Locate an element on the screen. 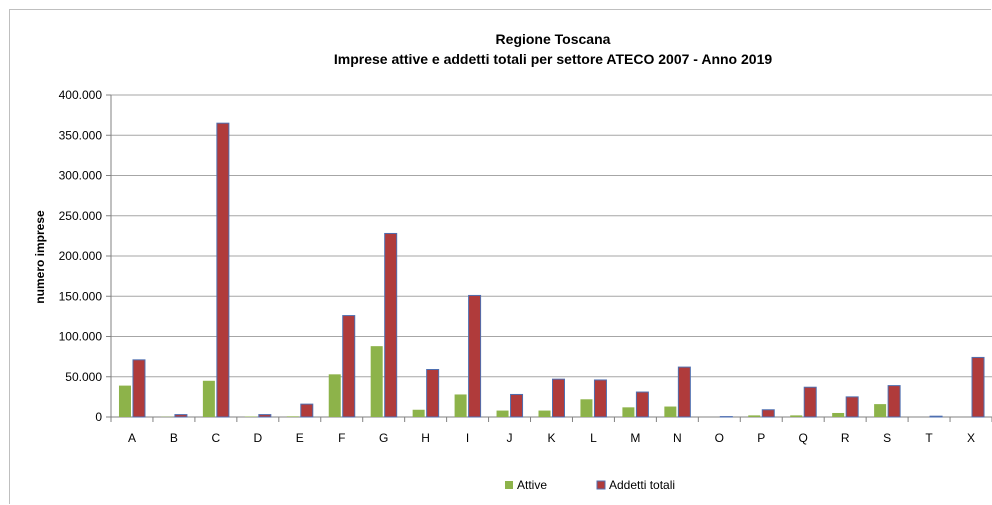  bar-attive-R is located at coordinates (838, 414).